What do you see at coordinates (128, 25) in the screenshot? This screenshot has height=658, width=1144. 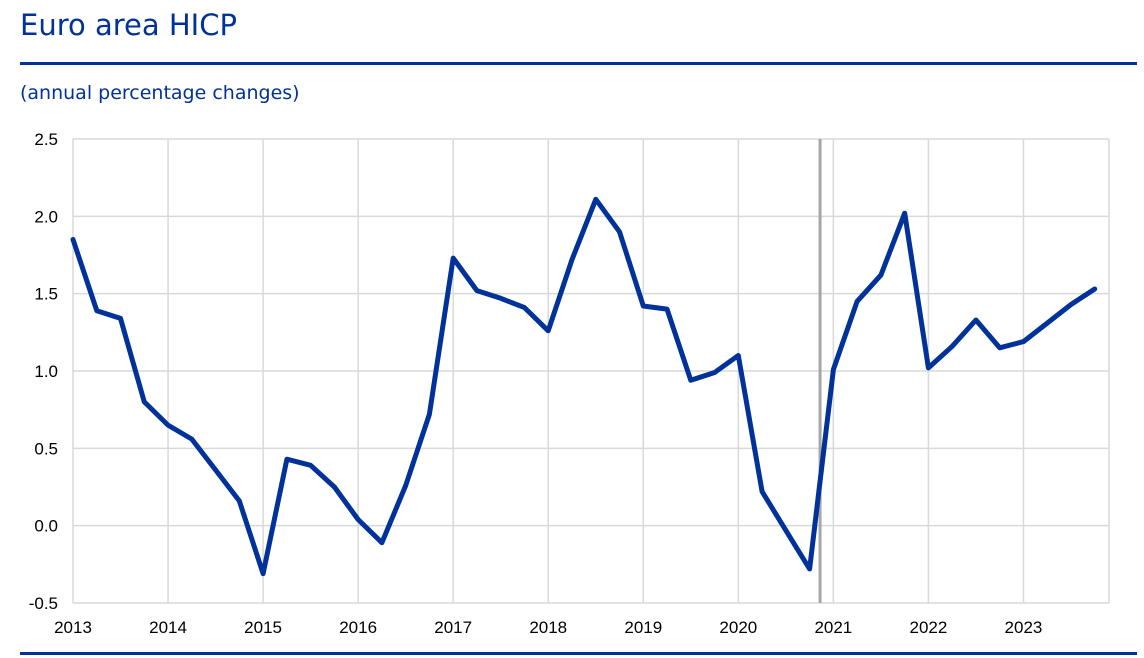 I see `chart-title: Euro area HICP` at bounding box center [128, 25].